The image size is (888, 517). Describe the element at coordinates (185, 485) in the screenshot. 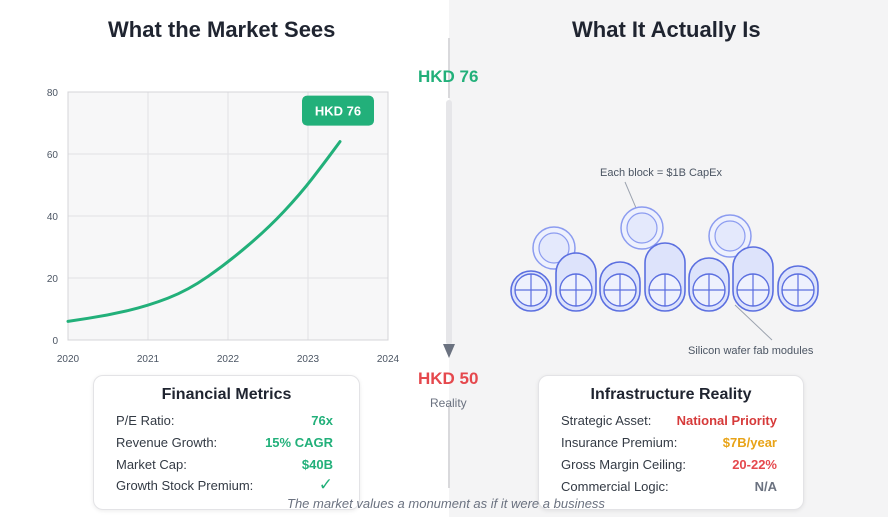

I see `metric-label: Growth Stock Premium:` at that location.